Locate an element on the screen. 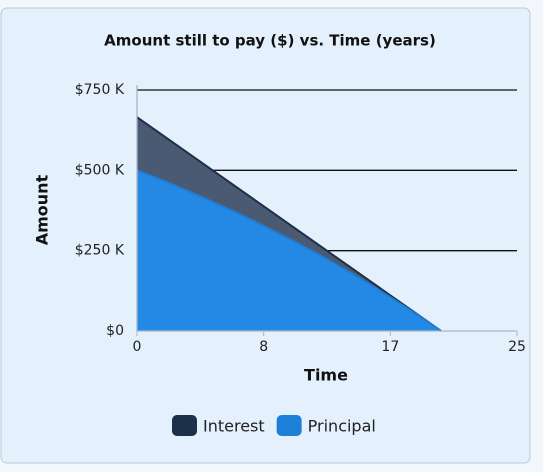  y-tick-label: $750 K is located at coordinates (100, 90).